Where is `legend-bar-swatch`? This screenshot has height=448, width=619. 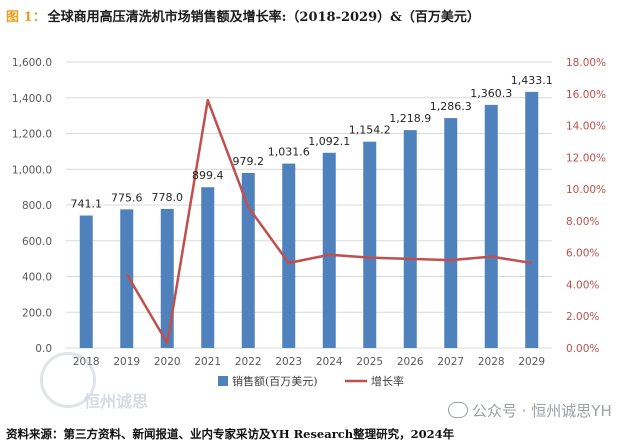 legend-bar-swatch is located at coordinates (223, 381).